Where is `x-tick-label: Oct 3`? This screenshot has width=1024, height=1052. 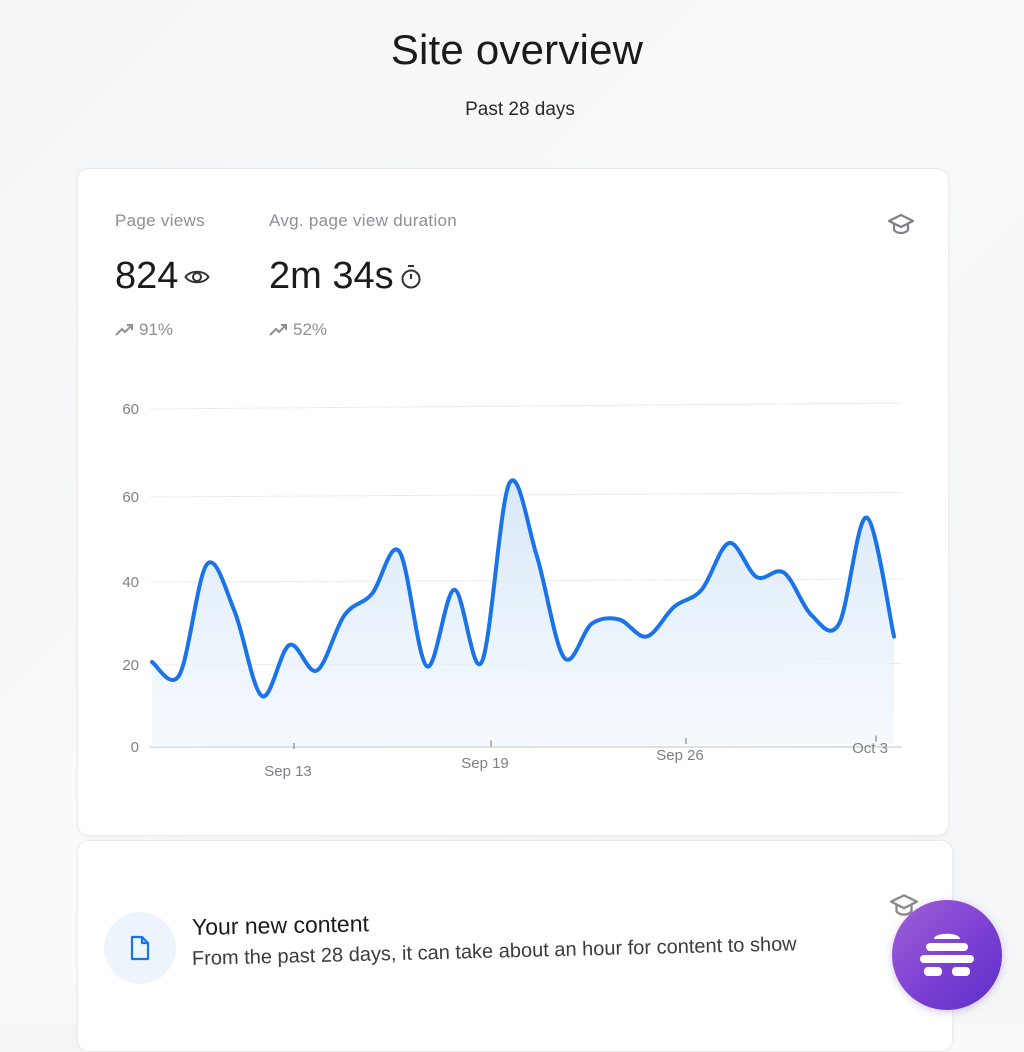
x-tick-label: Oct 3 is located at coordinates (870, 748).